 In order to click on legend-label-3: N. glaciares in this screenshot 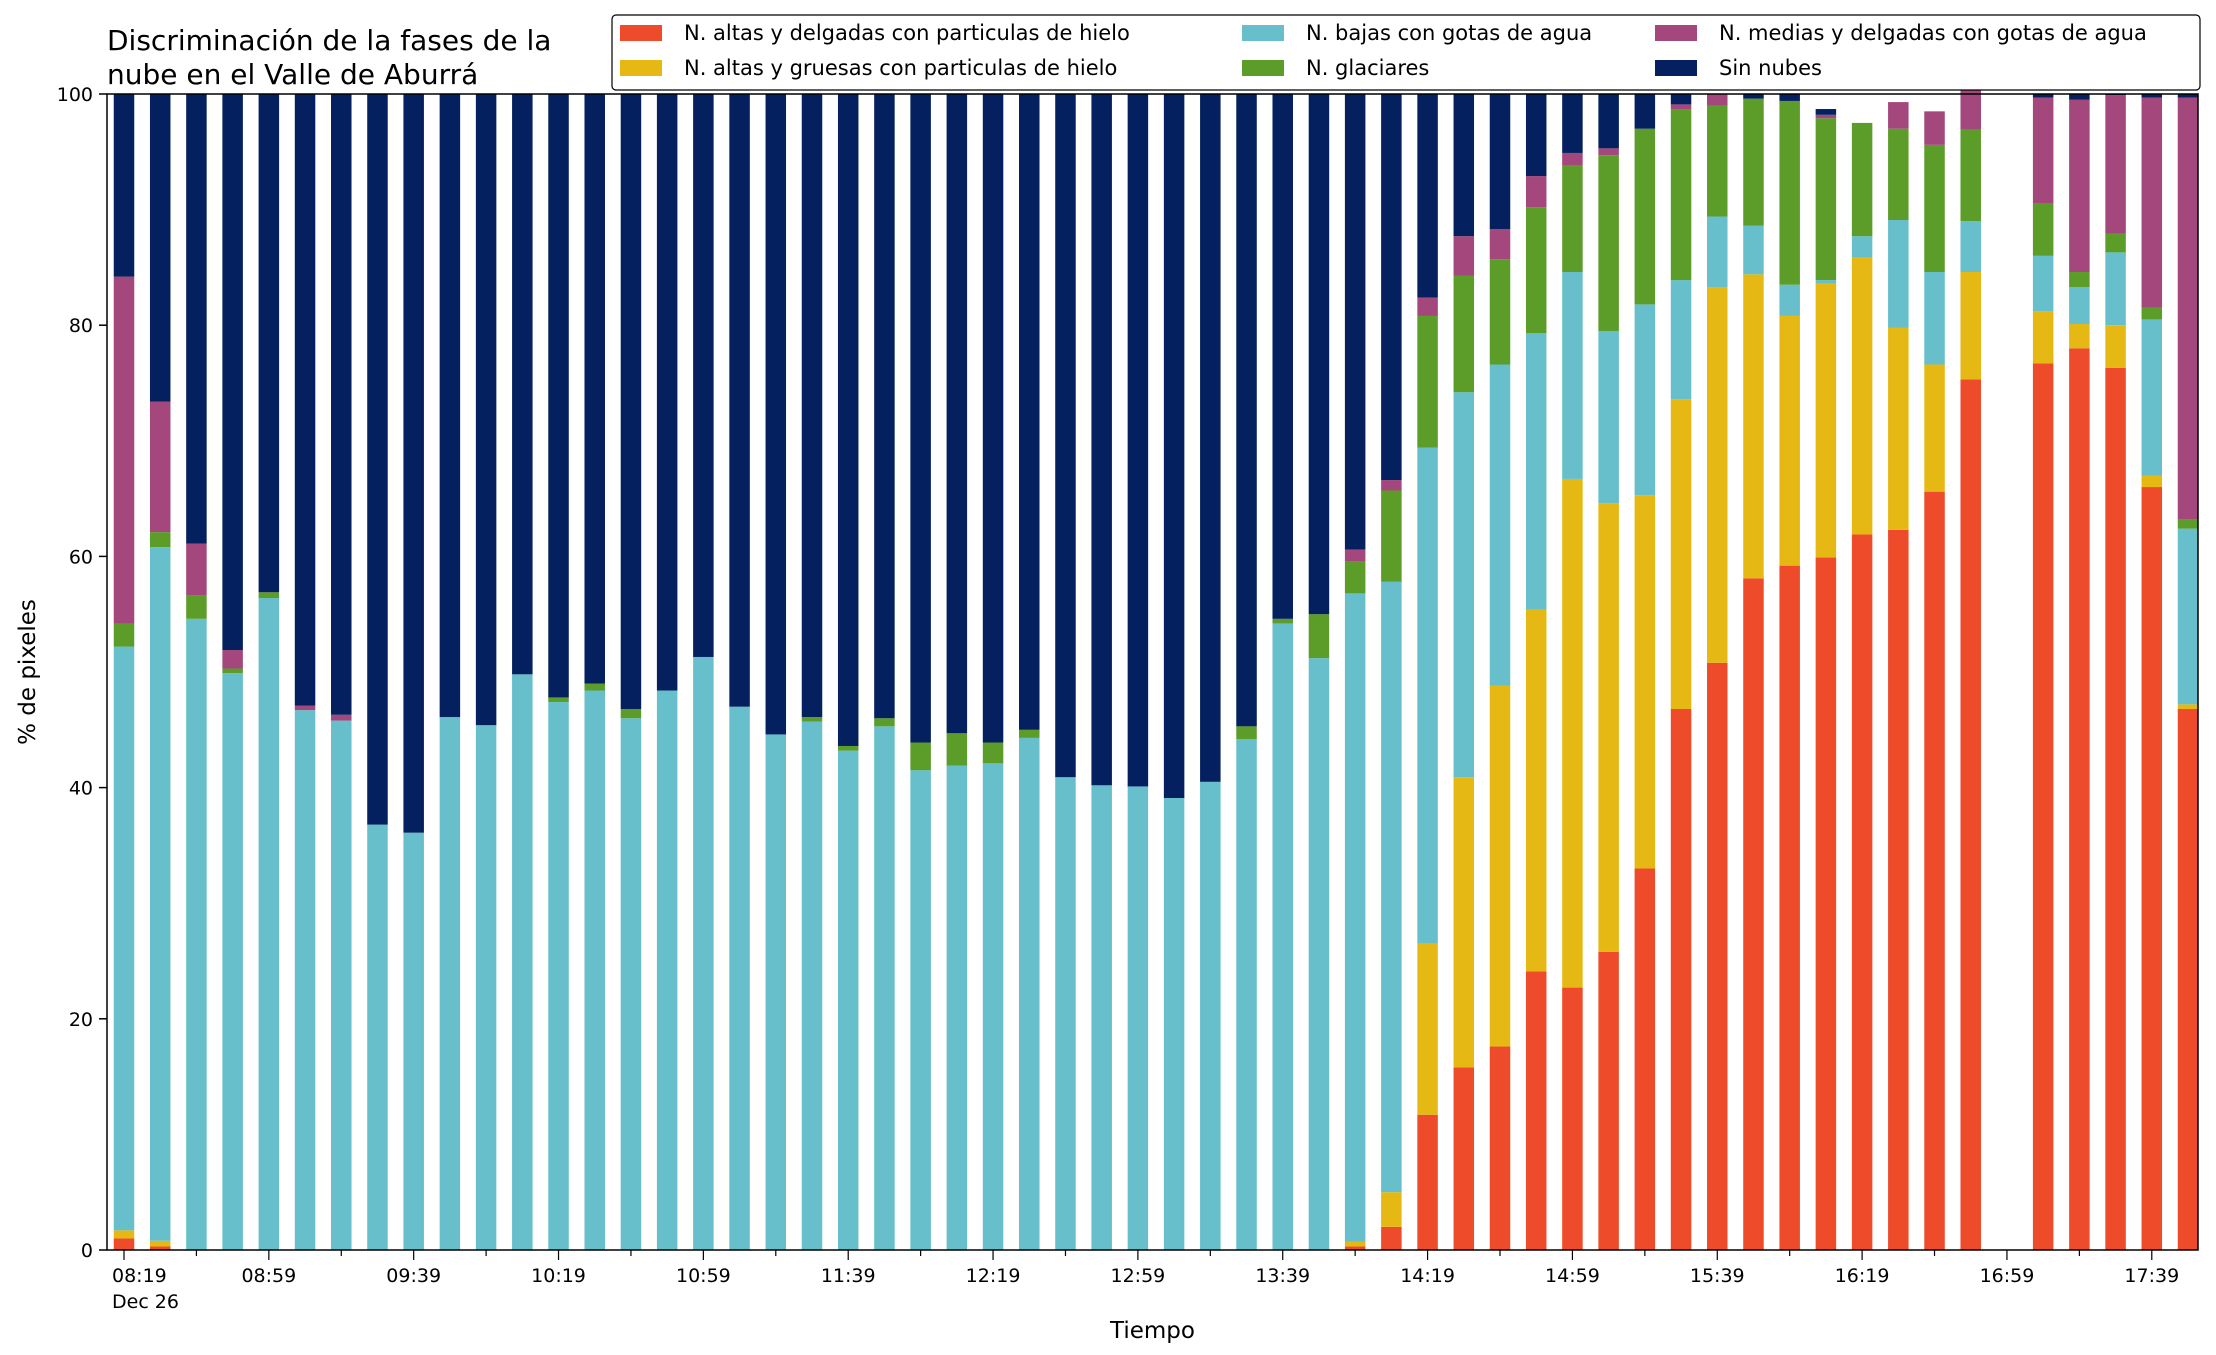, I will do `click(1367, 68)`.